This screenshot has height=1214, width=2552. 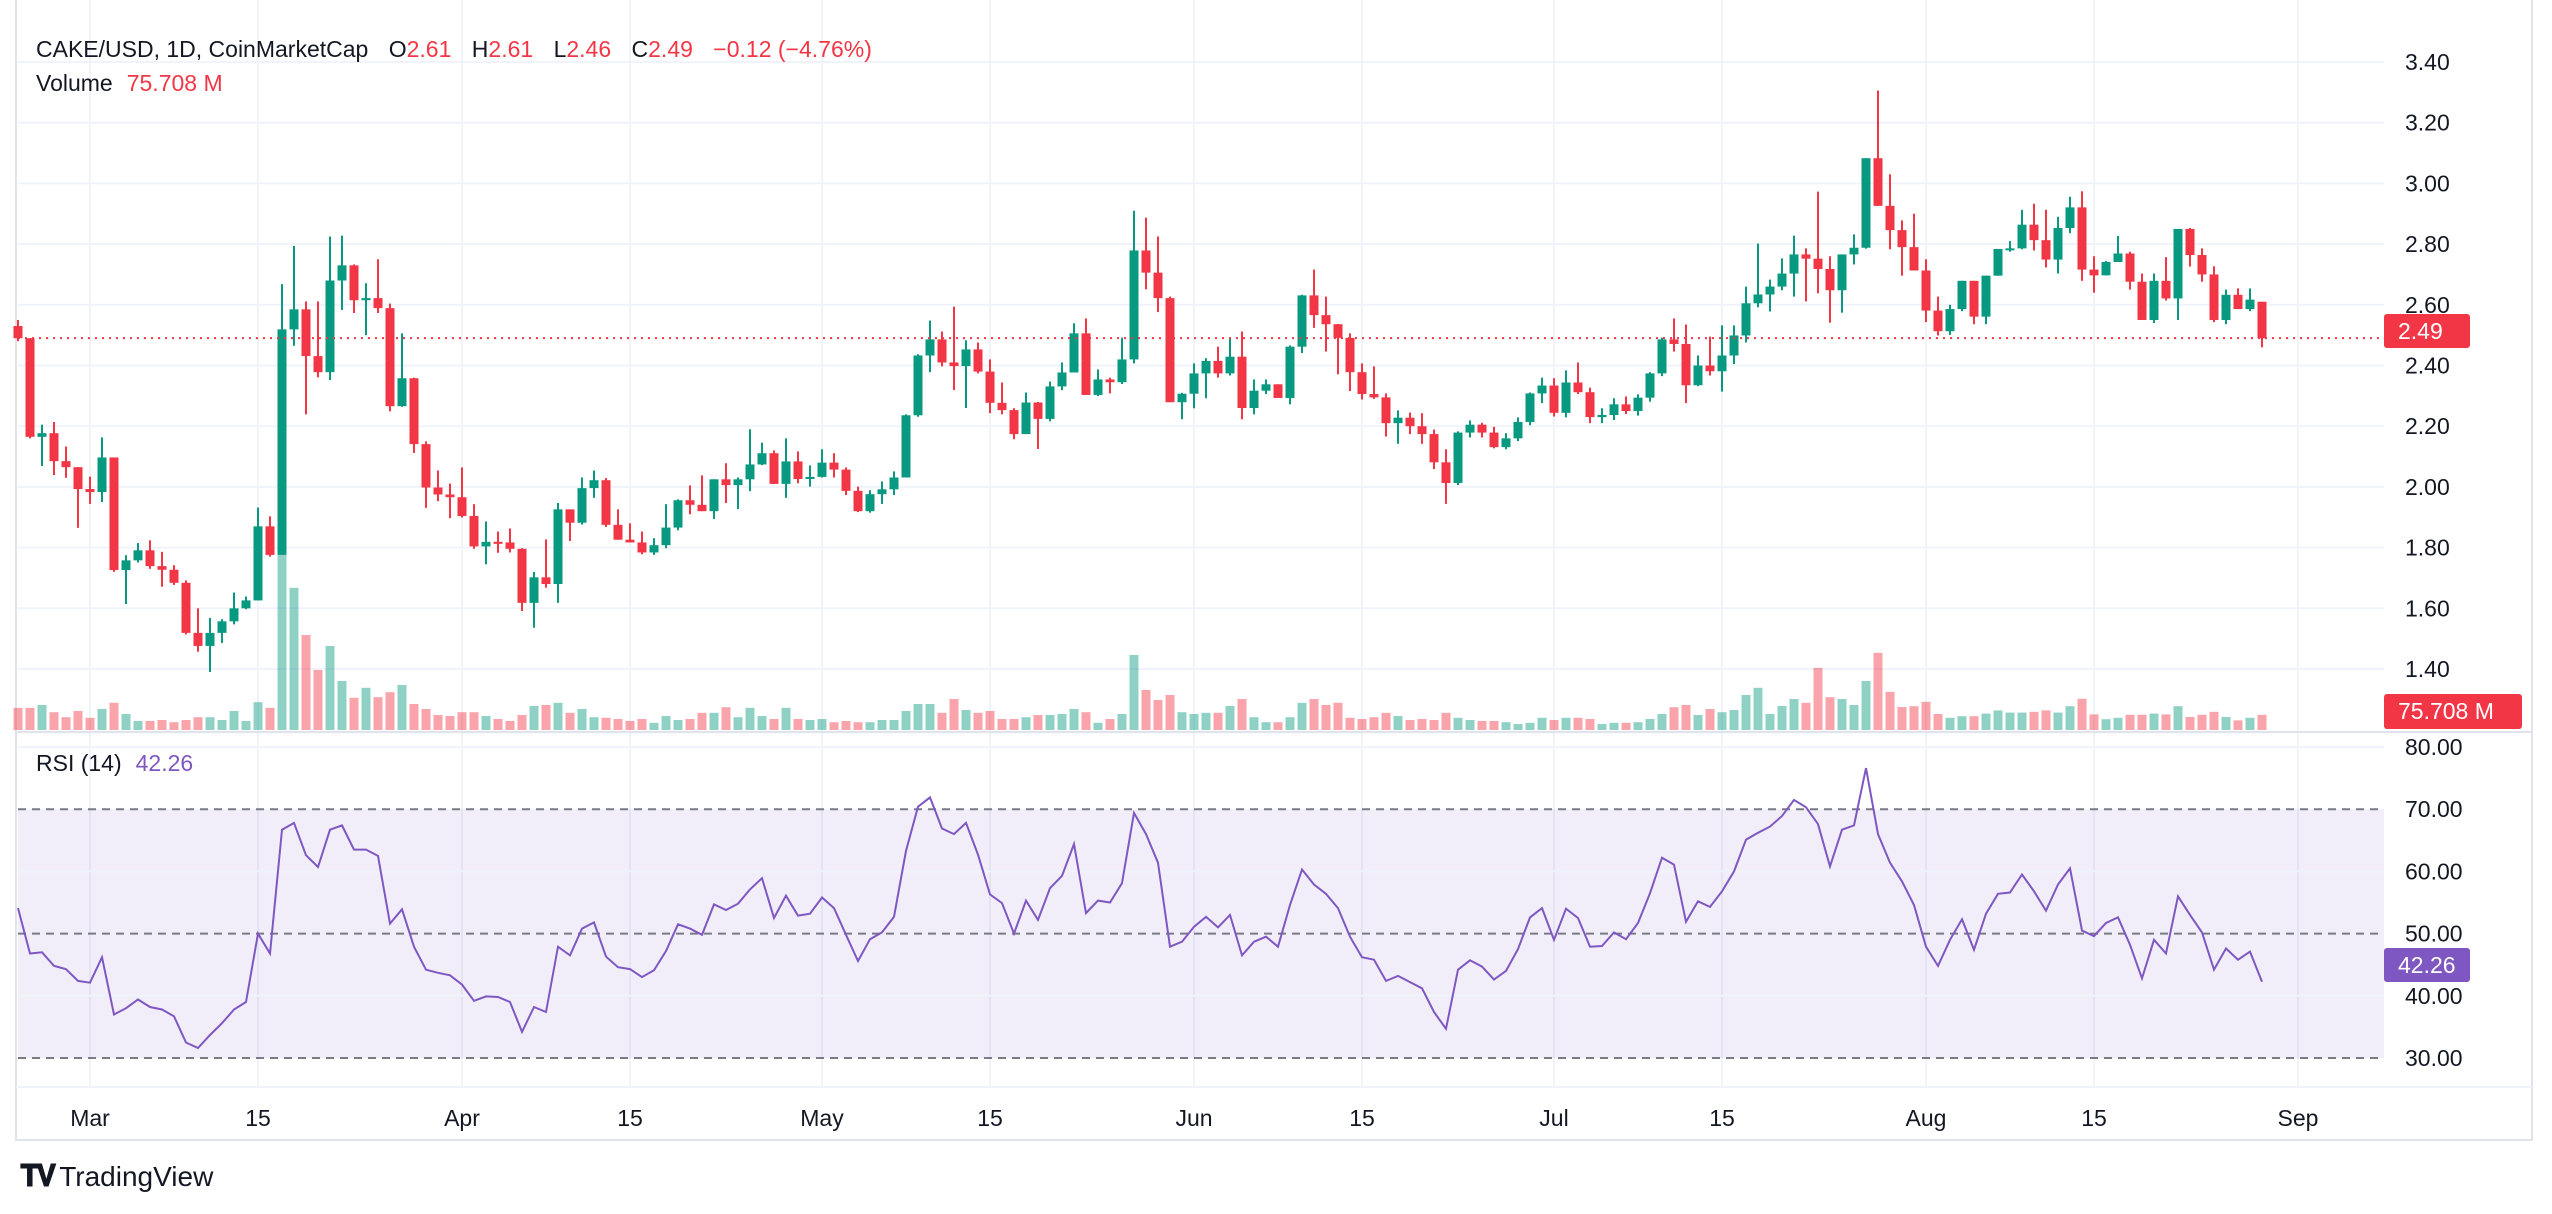 I want to click on last-rsi-badge: 42.26, so click(x=2427, y=965).